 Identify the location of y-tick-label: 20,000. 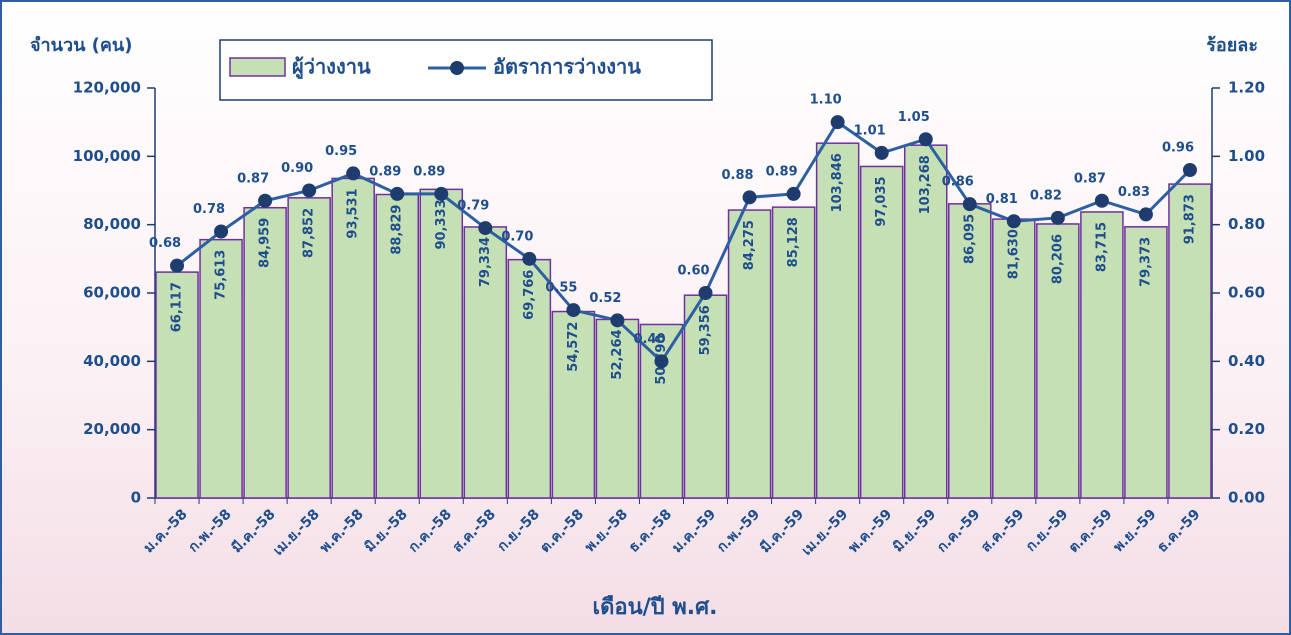
(112, 429).